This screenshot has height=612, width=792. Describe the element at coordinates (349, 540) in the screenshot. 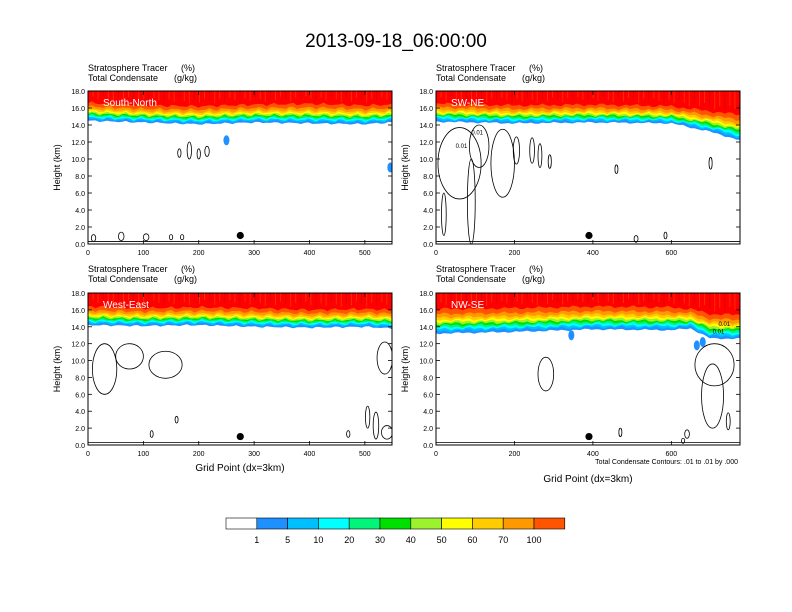

I see `colorbar-label: 20` at that location.